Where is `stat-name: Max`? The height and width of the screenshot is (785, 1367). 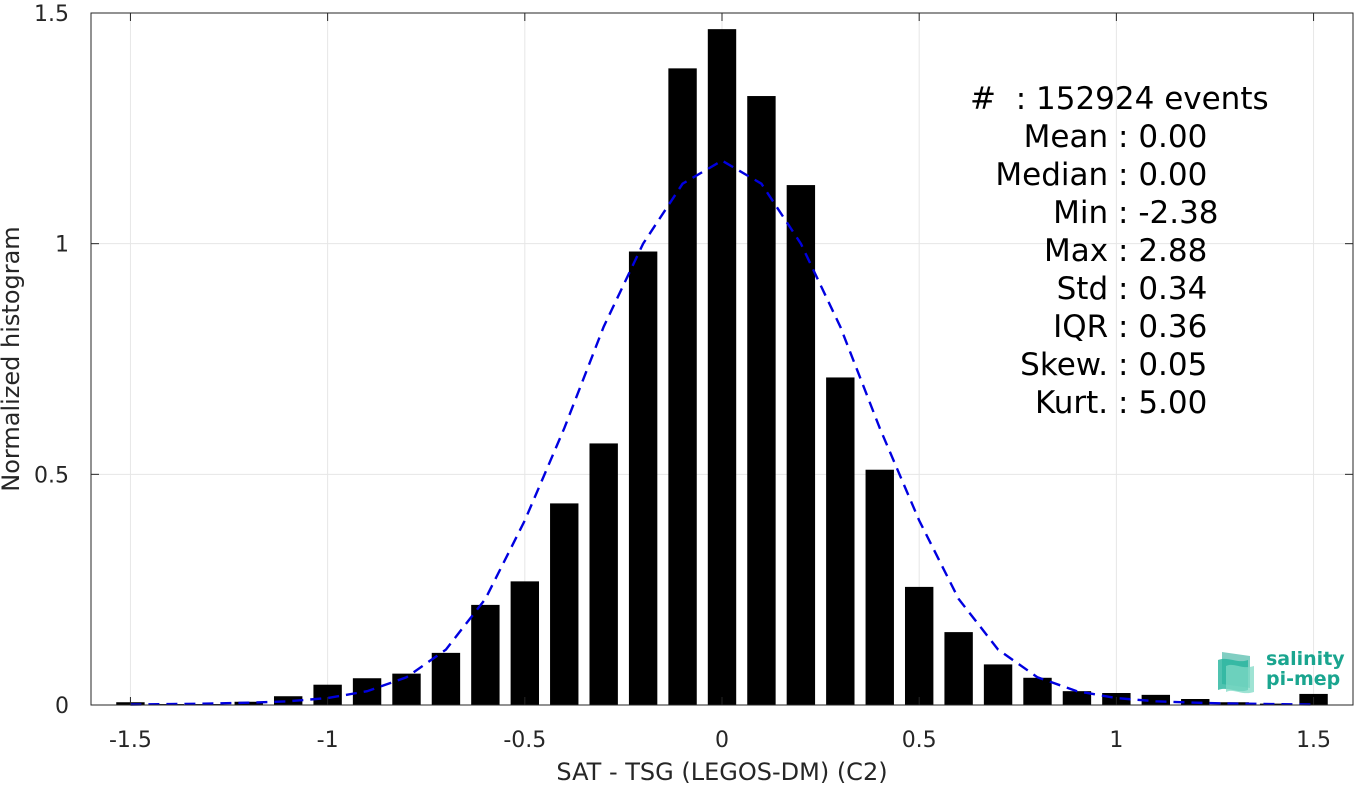 stat-name: Max is located at coordinates (1081, 251).